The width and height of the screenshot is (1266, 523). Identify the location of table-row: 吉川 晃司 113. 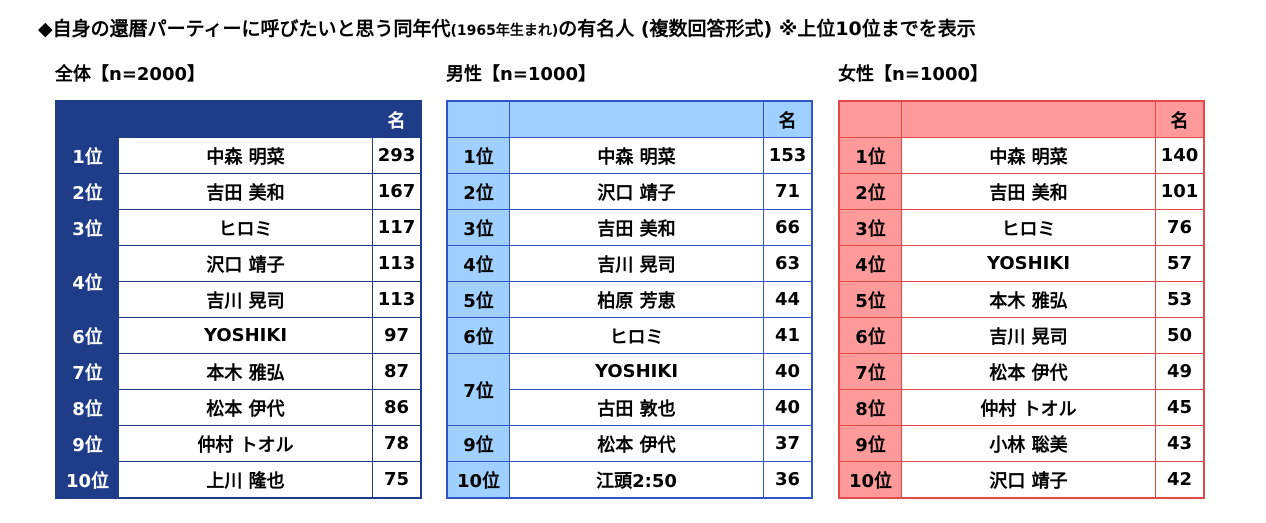
(239, 299).